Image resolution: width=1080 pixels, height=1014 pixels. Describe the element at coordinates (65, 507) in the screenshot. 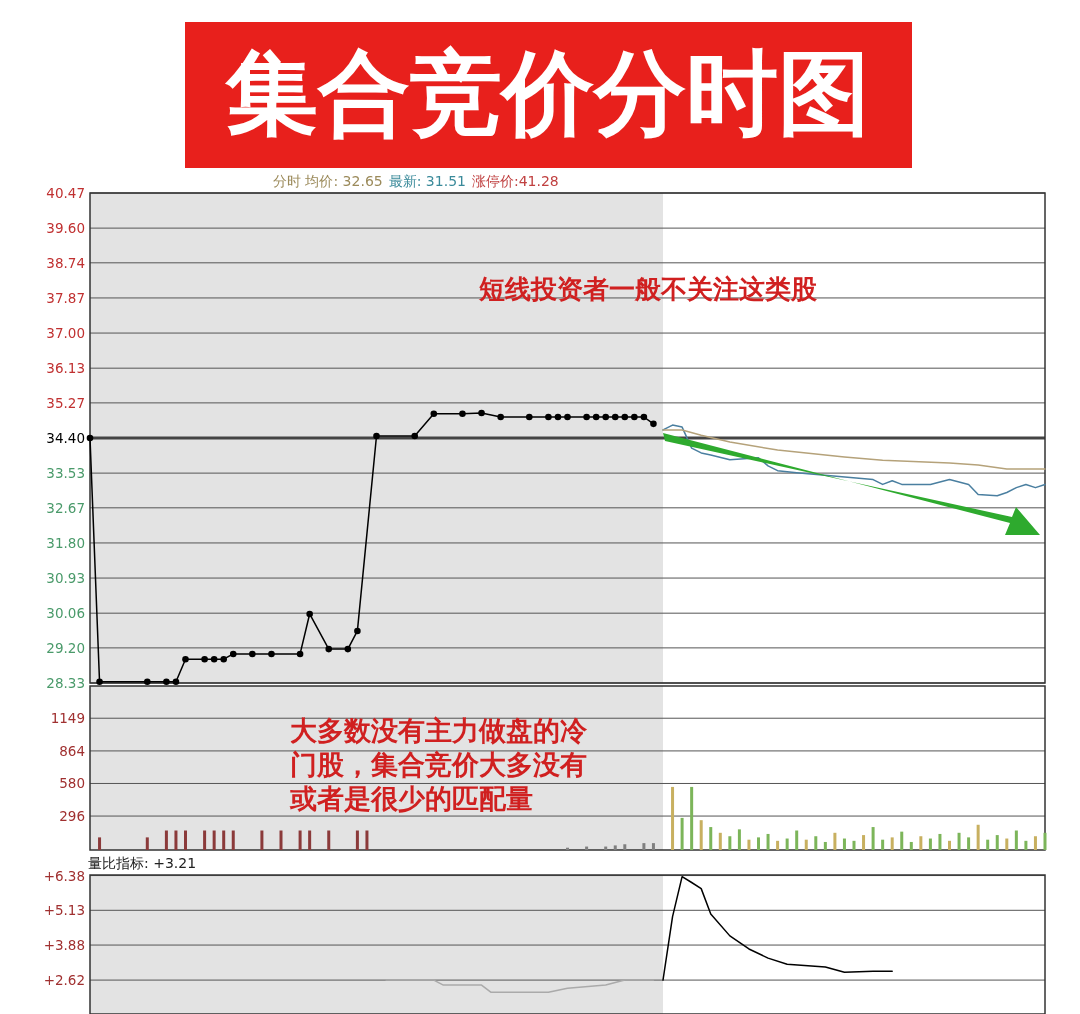

I see `y-tick-label: 32.67` at that location.